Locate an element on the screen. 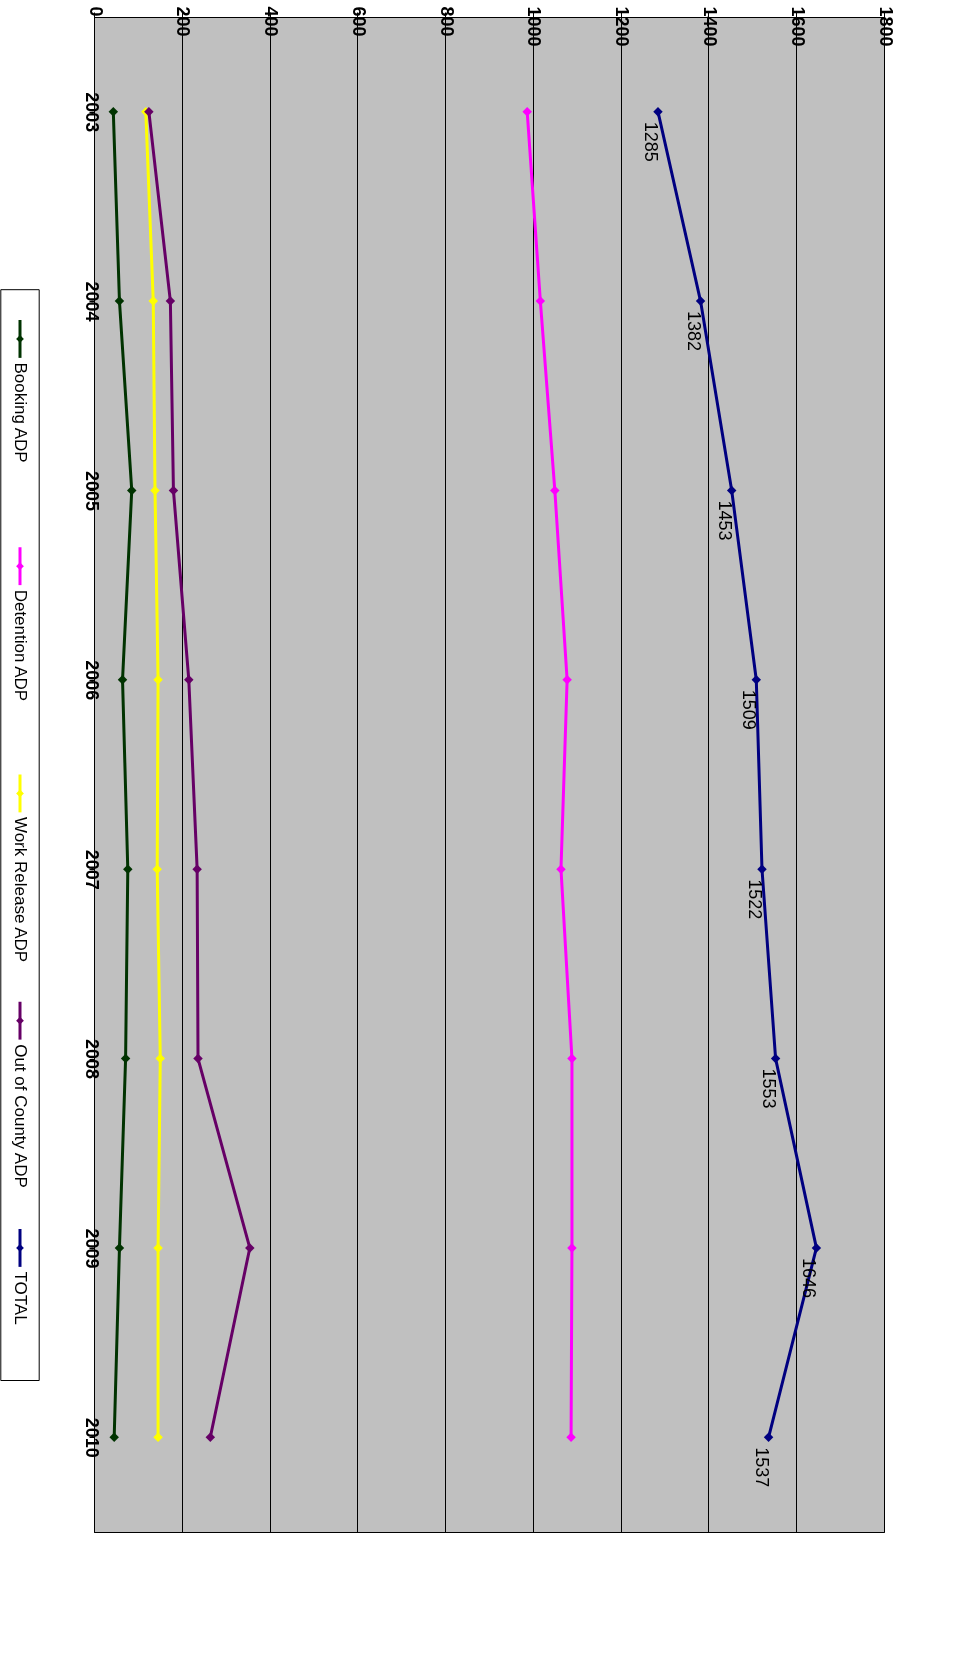 Image resolution: width=971 pixels, height=1662 pixels. data-label: 1522 is located at coordinates (754, 899).